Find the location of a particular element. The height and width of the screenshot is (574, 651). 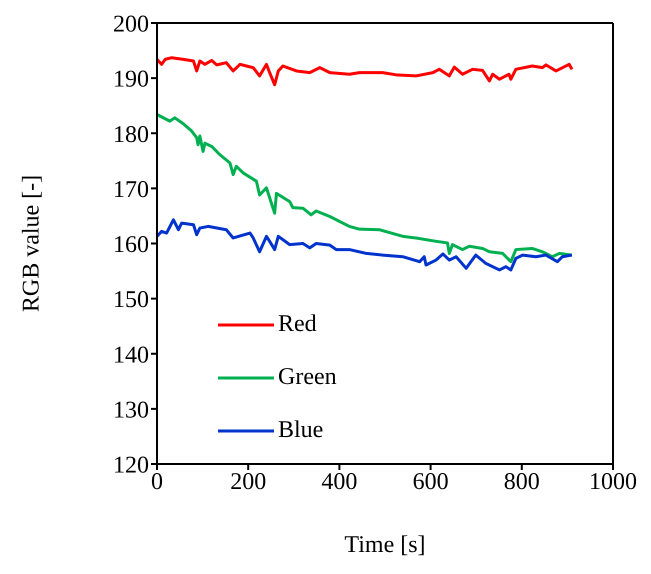

x-tick-label: 0 is located at coordinates (157, 482).